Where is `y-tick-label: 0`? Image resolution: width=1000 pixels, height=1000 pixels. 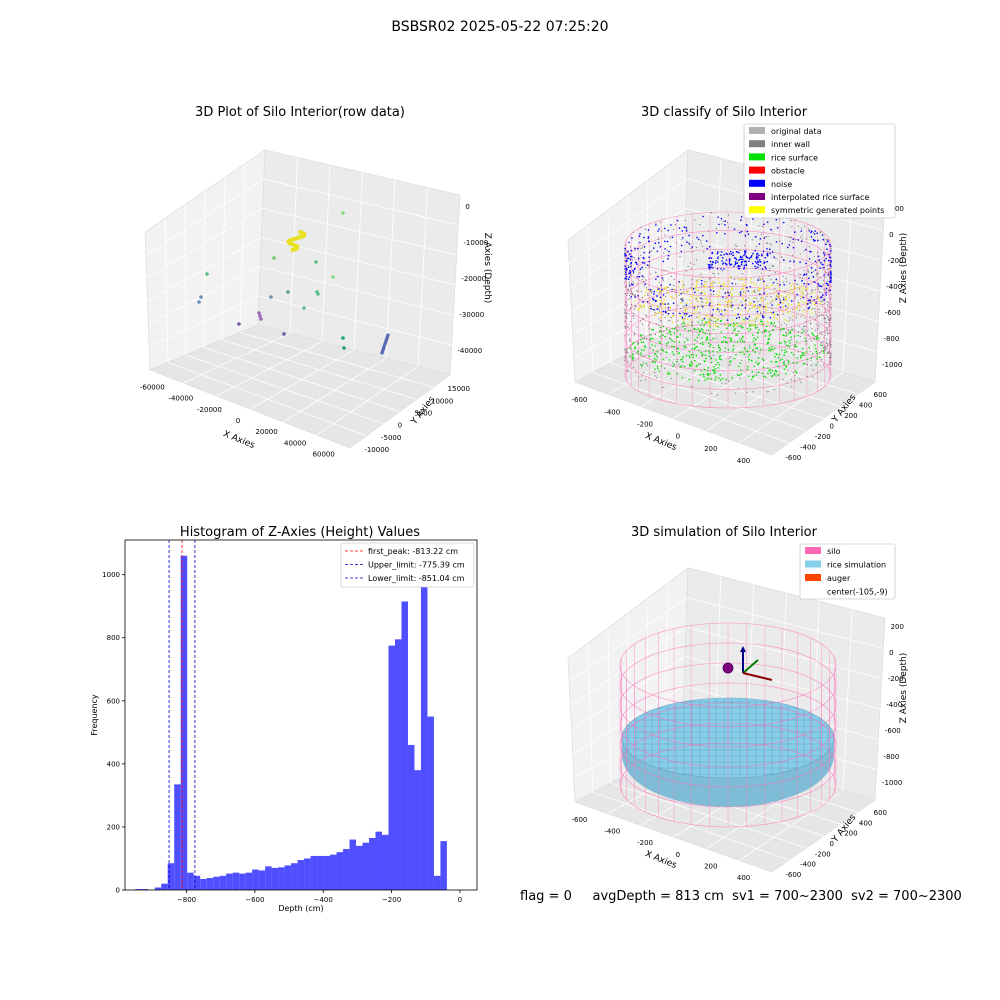 y-tick-label: 0 is located at coordinates (832, 427).